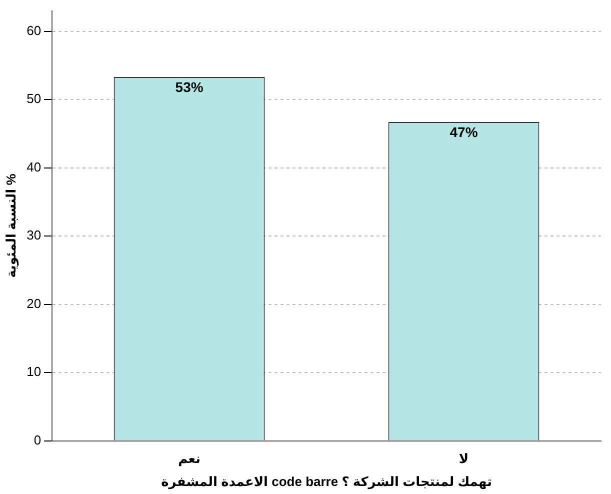 Image resolution: width=611 pixels, height=494 pixels. I want to click on y-axis-title: النسبة المئوية %, so click(11, 225).